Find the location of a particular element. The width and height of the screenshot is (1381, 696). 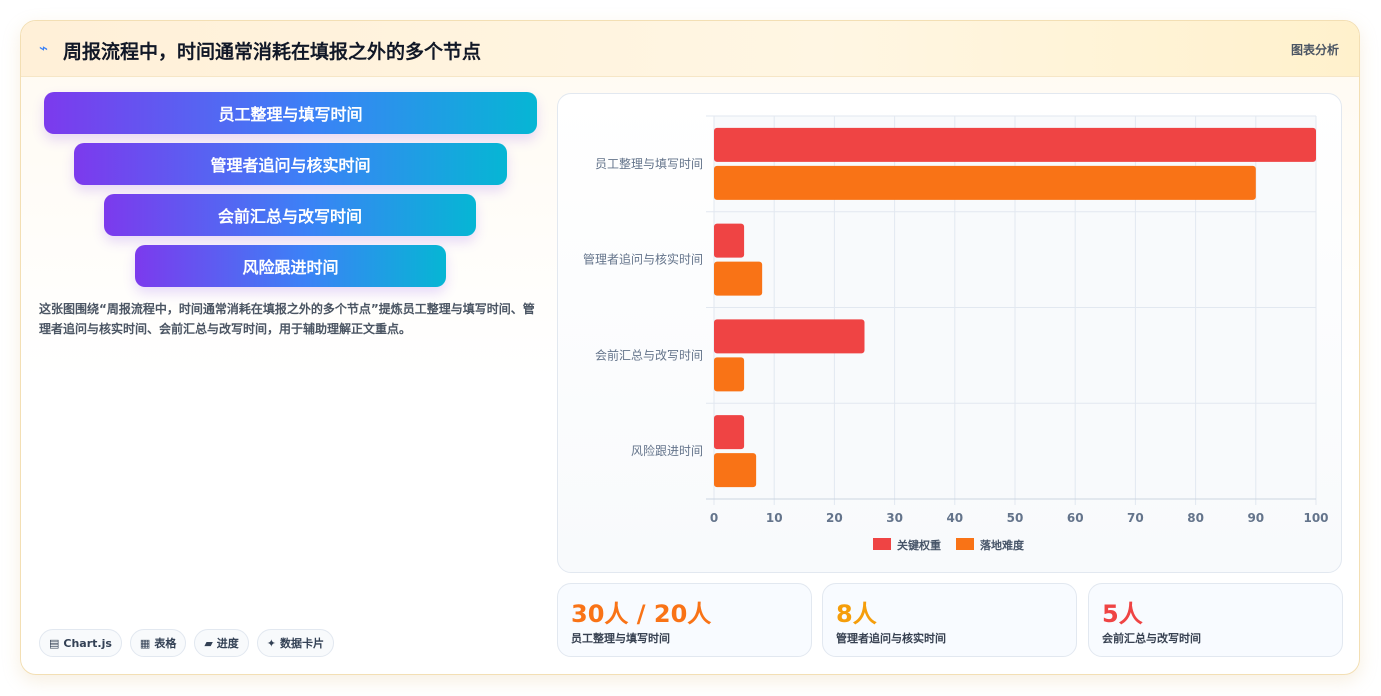

stat-card: 30人 / 20人 员工整理与填写时间 is located at coordinates (684, 620).